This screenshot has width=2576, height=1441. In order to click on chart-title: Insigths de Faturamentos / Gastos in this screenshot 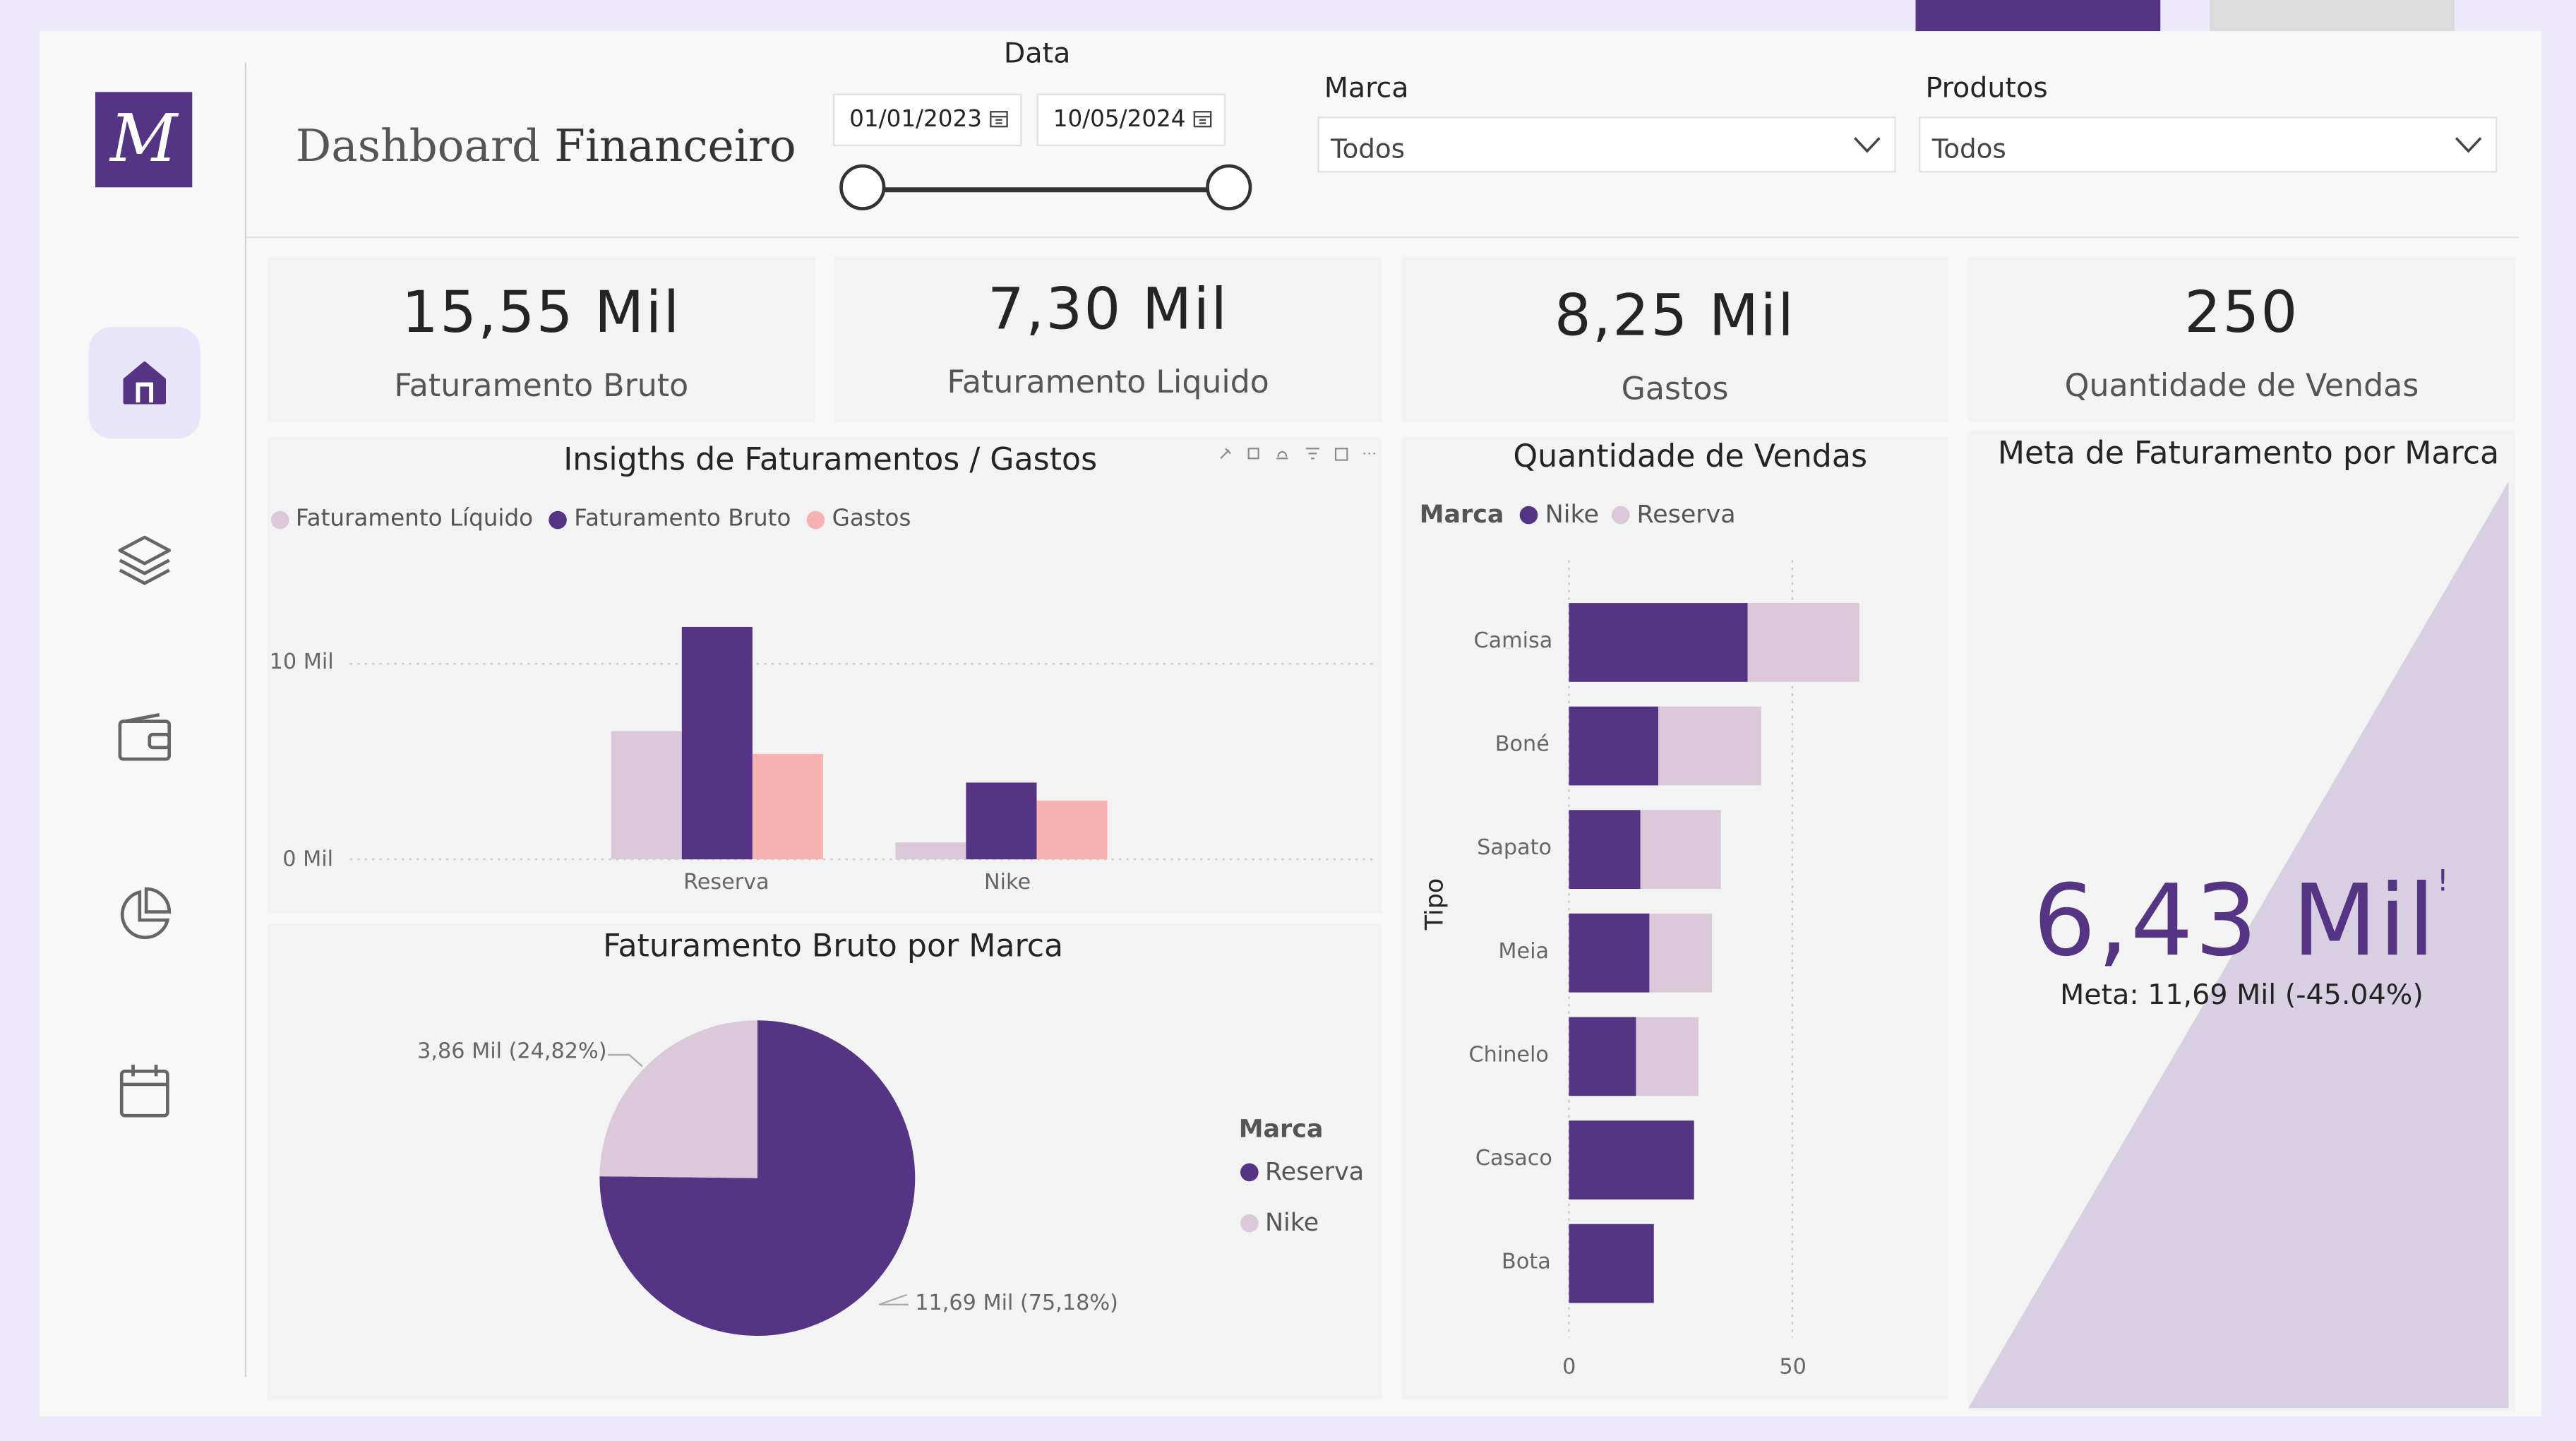, I will do `click(830, 461)`.